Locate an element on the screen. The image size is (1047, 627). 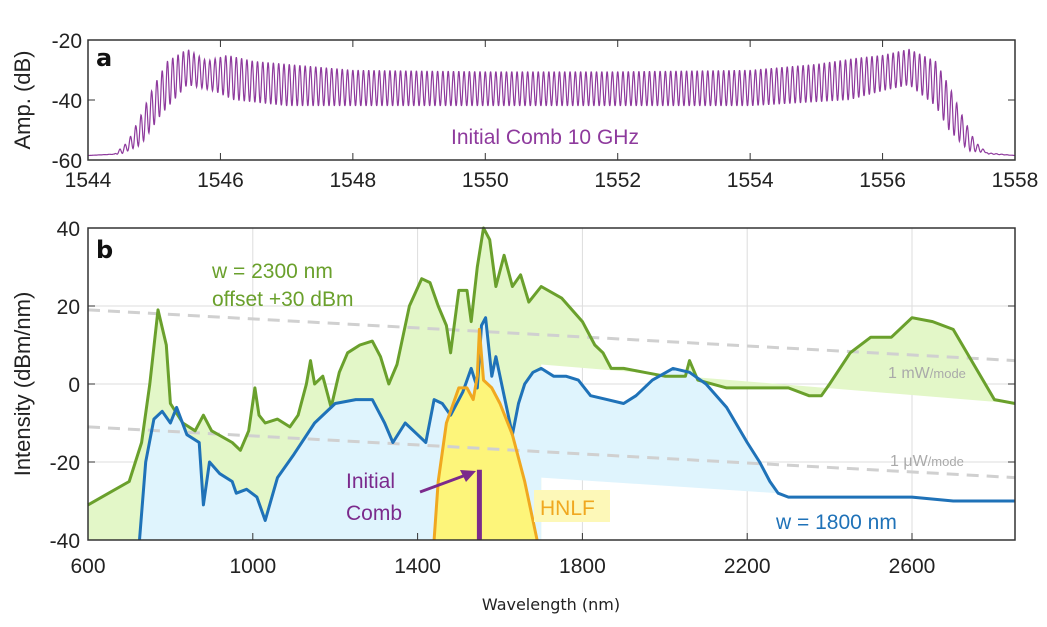
initial-comb-label-line2: Comb is located at coordinates (374, 513).